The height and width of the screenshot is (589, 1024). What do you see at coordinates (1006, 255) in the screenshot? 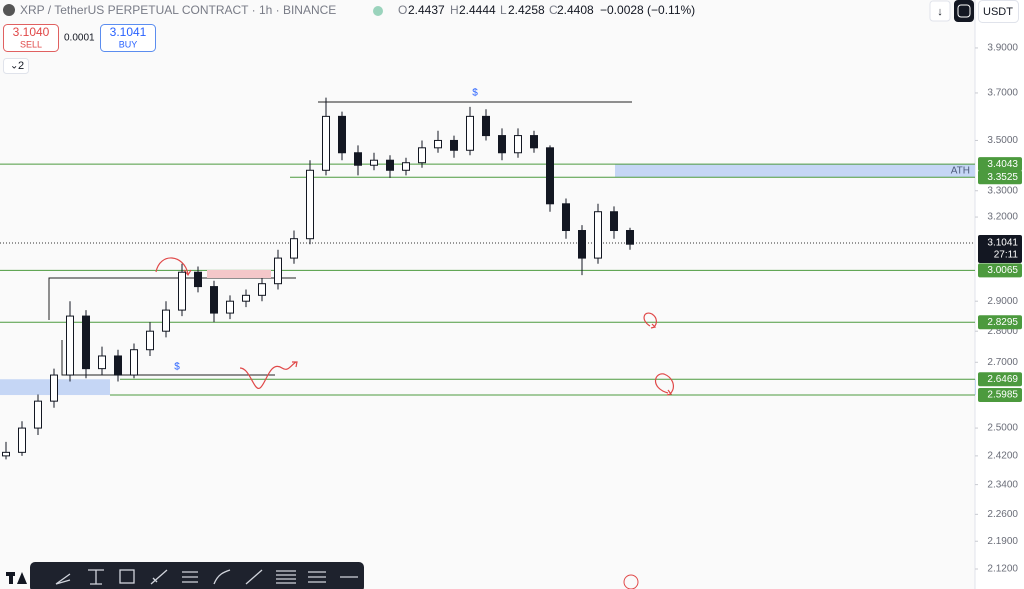
I see `countdown: 27:11` at bounding box center [1006, 255].